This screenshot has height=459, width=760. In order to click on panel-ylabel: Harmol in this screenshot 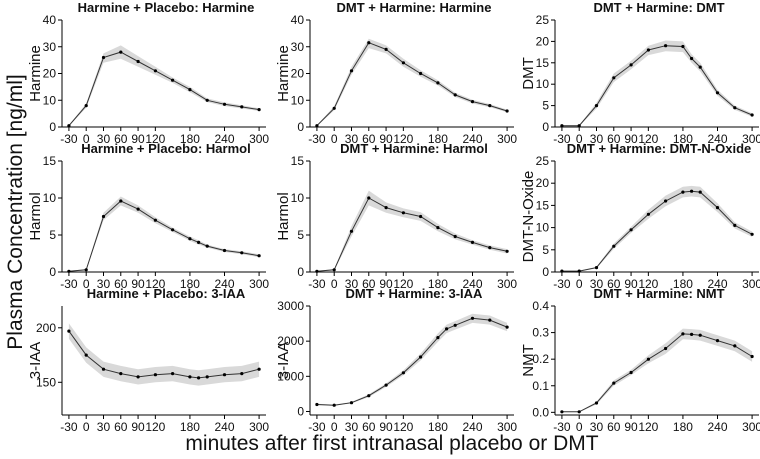, I will do `click(283, 216)`.